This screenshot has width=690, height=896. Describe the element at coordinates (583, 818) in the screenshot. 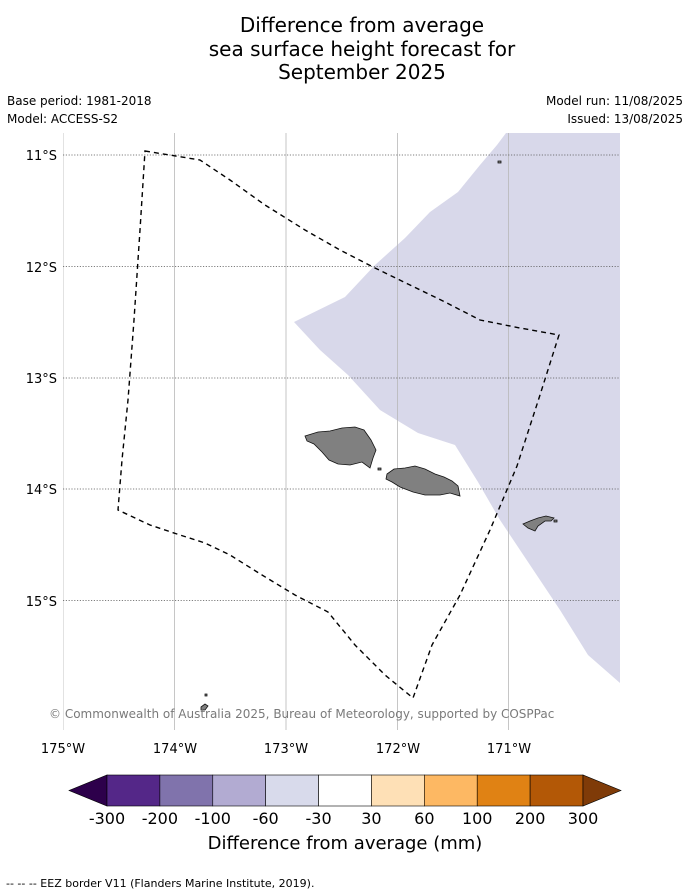

I see `colorbar-tick-label: 300` at that location.